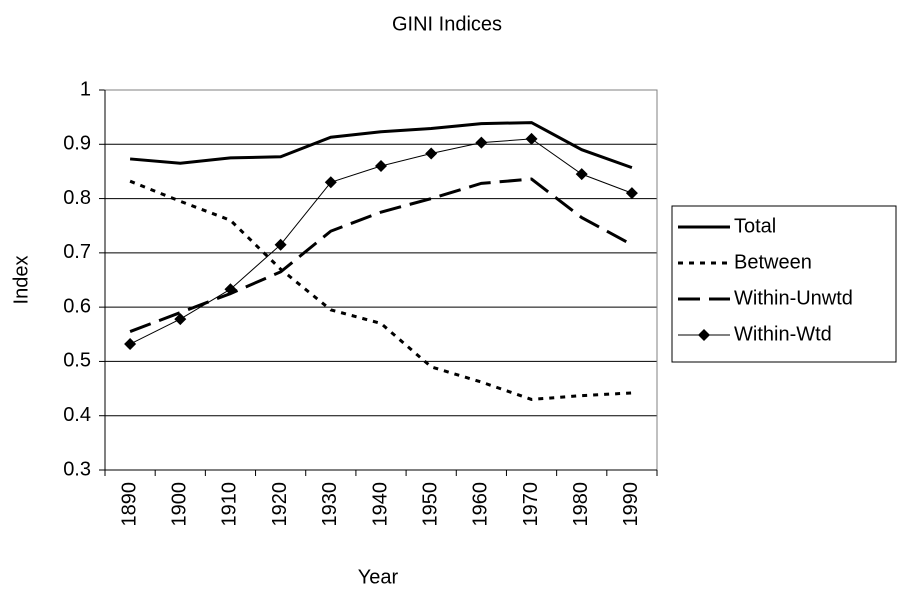 Image resolution: width=900 pixels, height=597 pixels. I want to click on x-tick-label: 1980, so click(581, 504).